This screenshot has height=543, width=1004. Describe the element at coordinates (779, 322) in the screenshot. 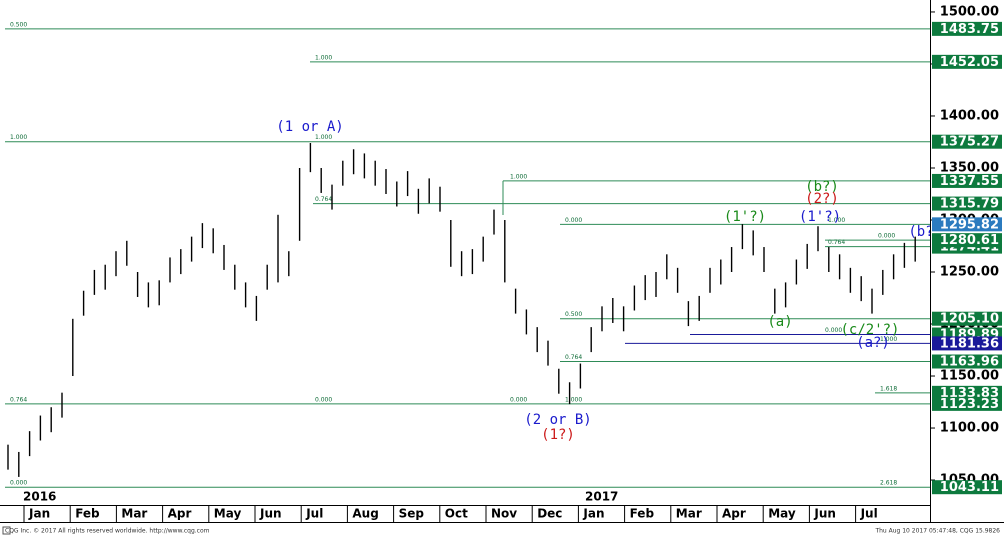

I see `wave-label: (a)` at that location.